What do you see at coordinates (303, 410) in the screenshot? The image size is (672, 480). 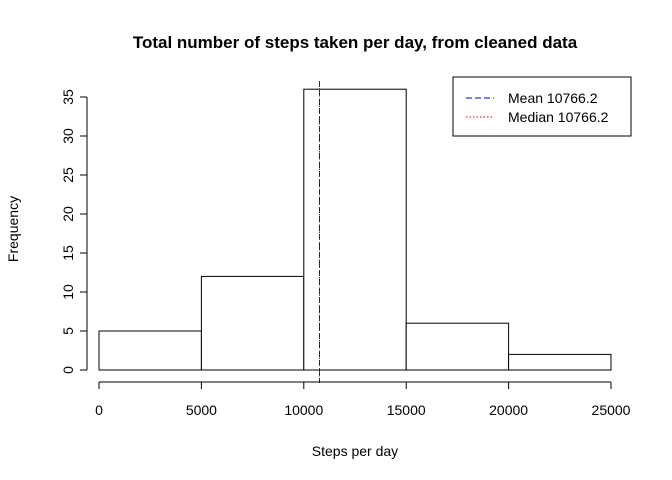 I see `x-tick-label: 10000` at bounding box center [303, 410].